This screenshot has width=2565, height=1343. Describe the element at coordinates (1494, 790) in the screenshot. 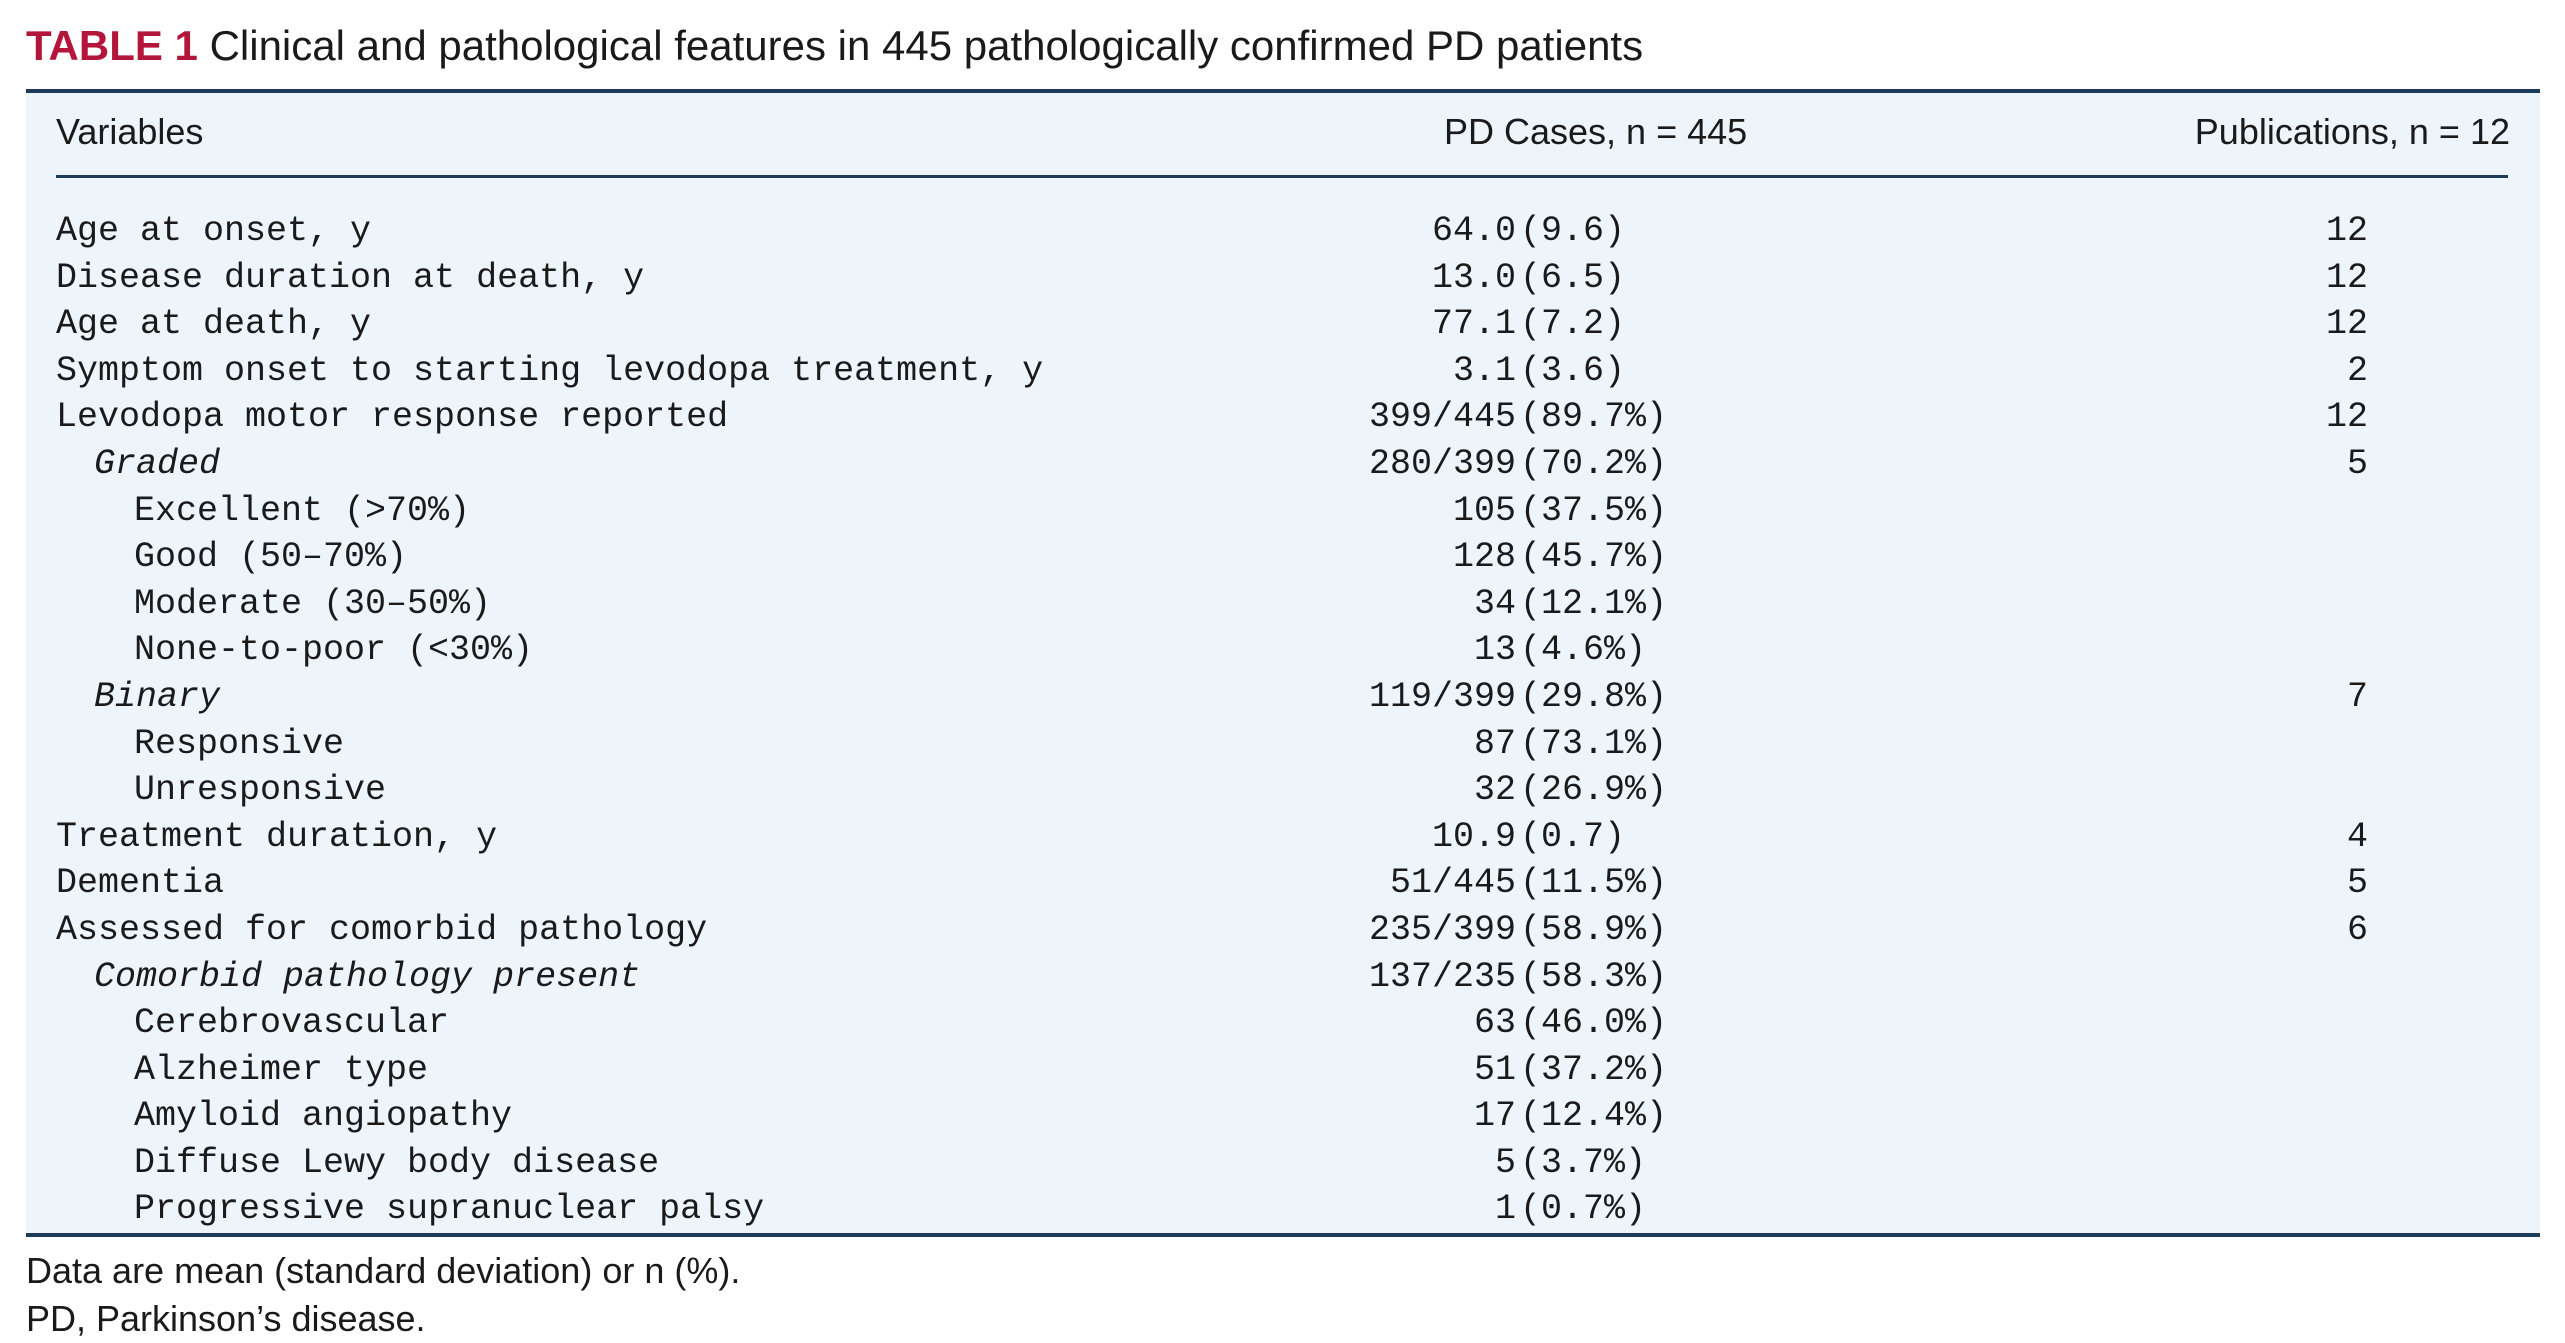

I see `row-value: 32` at that location.